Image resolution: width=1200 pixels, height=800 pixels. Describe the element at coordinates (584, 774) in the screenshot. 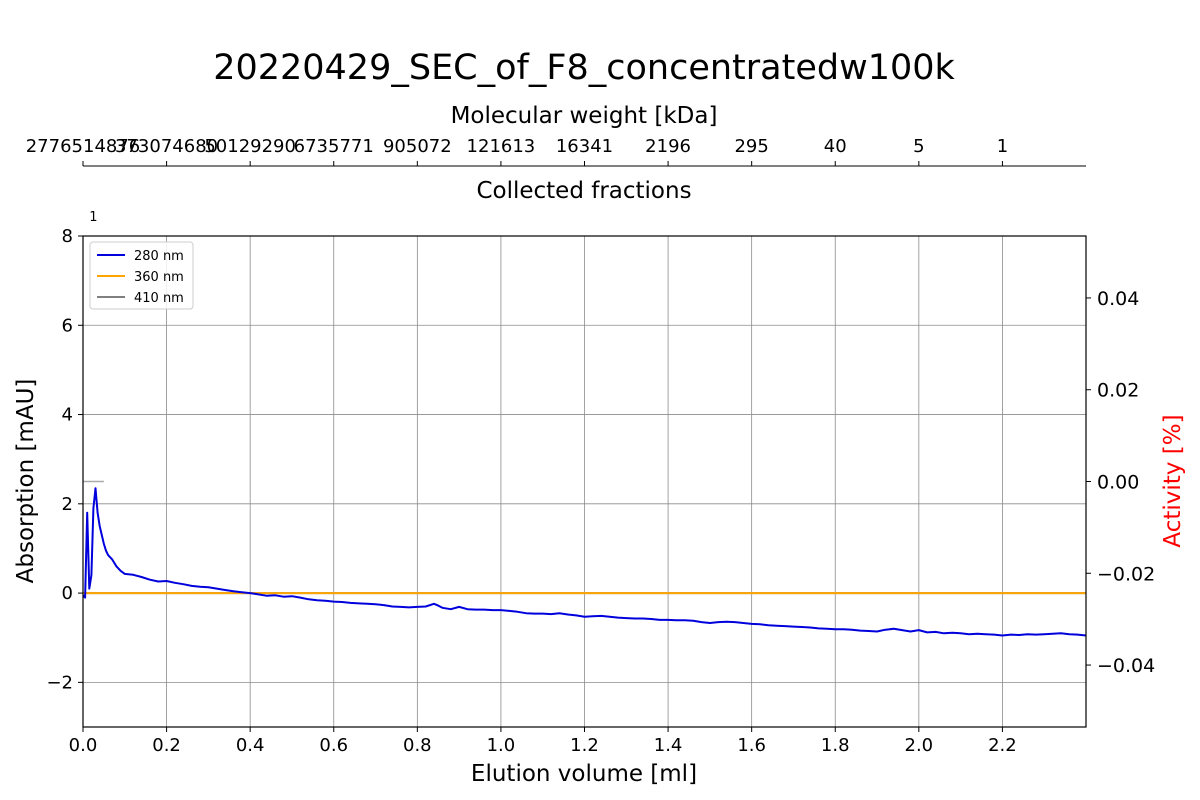

I see `x-axis-title: Elution volume [ml]` at that location.